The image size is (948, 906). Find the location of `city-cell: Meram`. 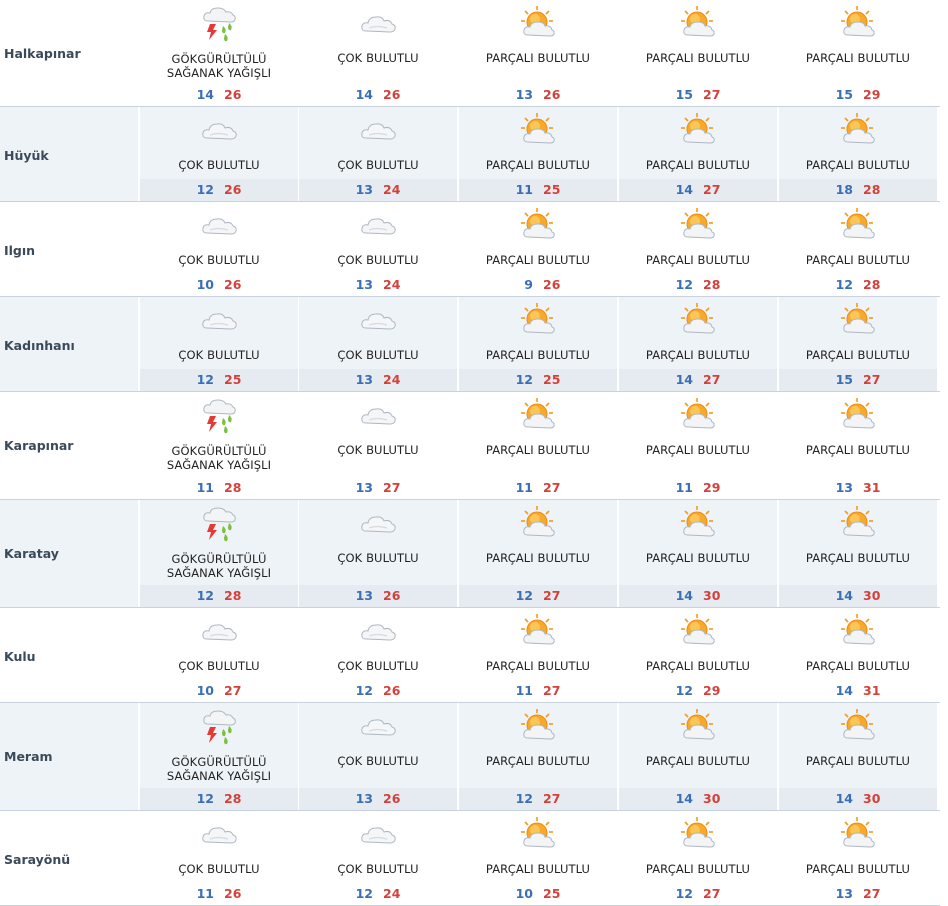

city-cell: Meram is located at coordinates (69, 756).